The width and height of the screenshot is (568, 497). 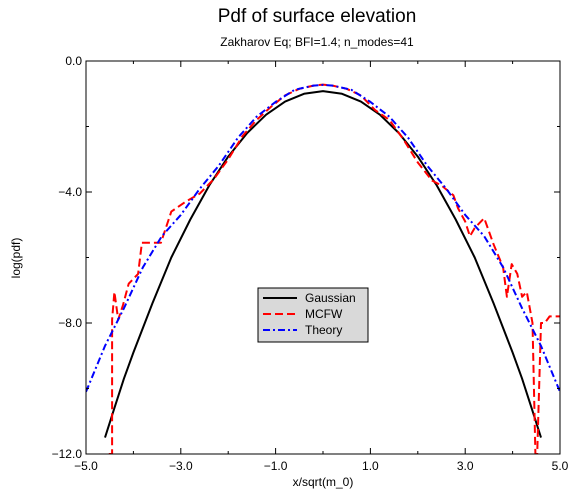 What do you see at coordinates (276, 466) in the screenshot?
I see `x-tick-label: −1.0` at bounding box center [276, 466].